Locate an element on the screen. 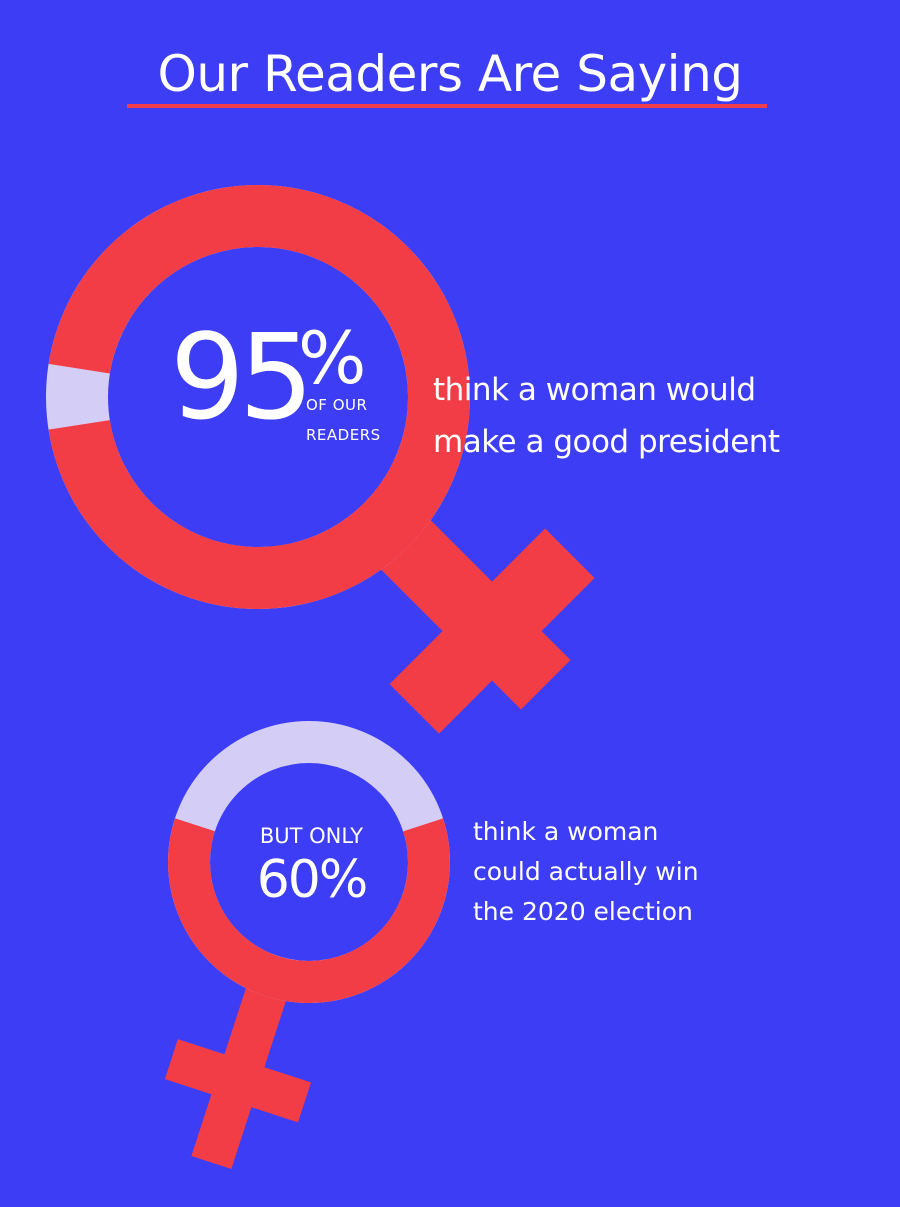 The width and height of the screenshot is (900, 1207). venus-symbol-small is located at coordinates (307, 945).